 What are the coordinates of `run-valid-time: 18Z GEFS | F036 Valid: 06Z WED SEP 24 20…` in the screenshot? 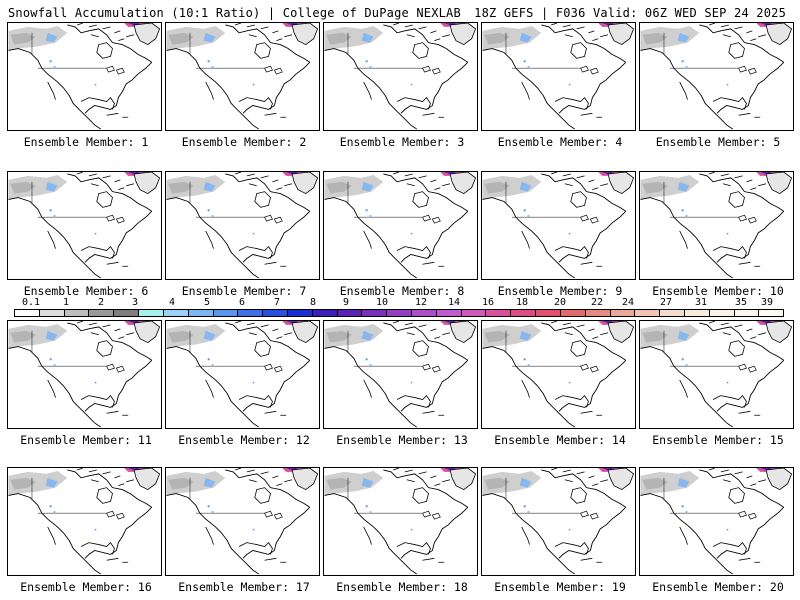 It's located at (630, 13).